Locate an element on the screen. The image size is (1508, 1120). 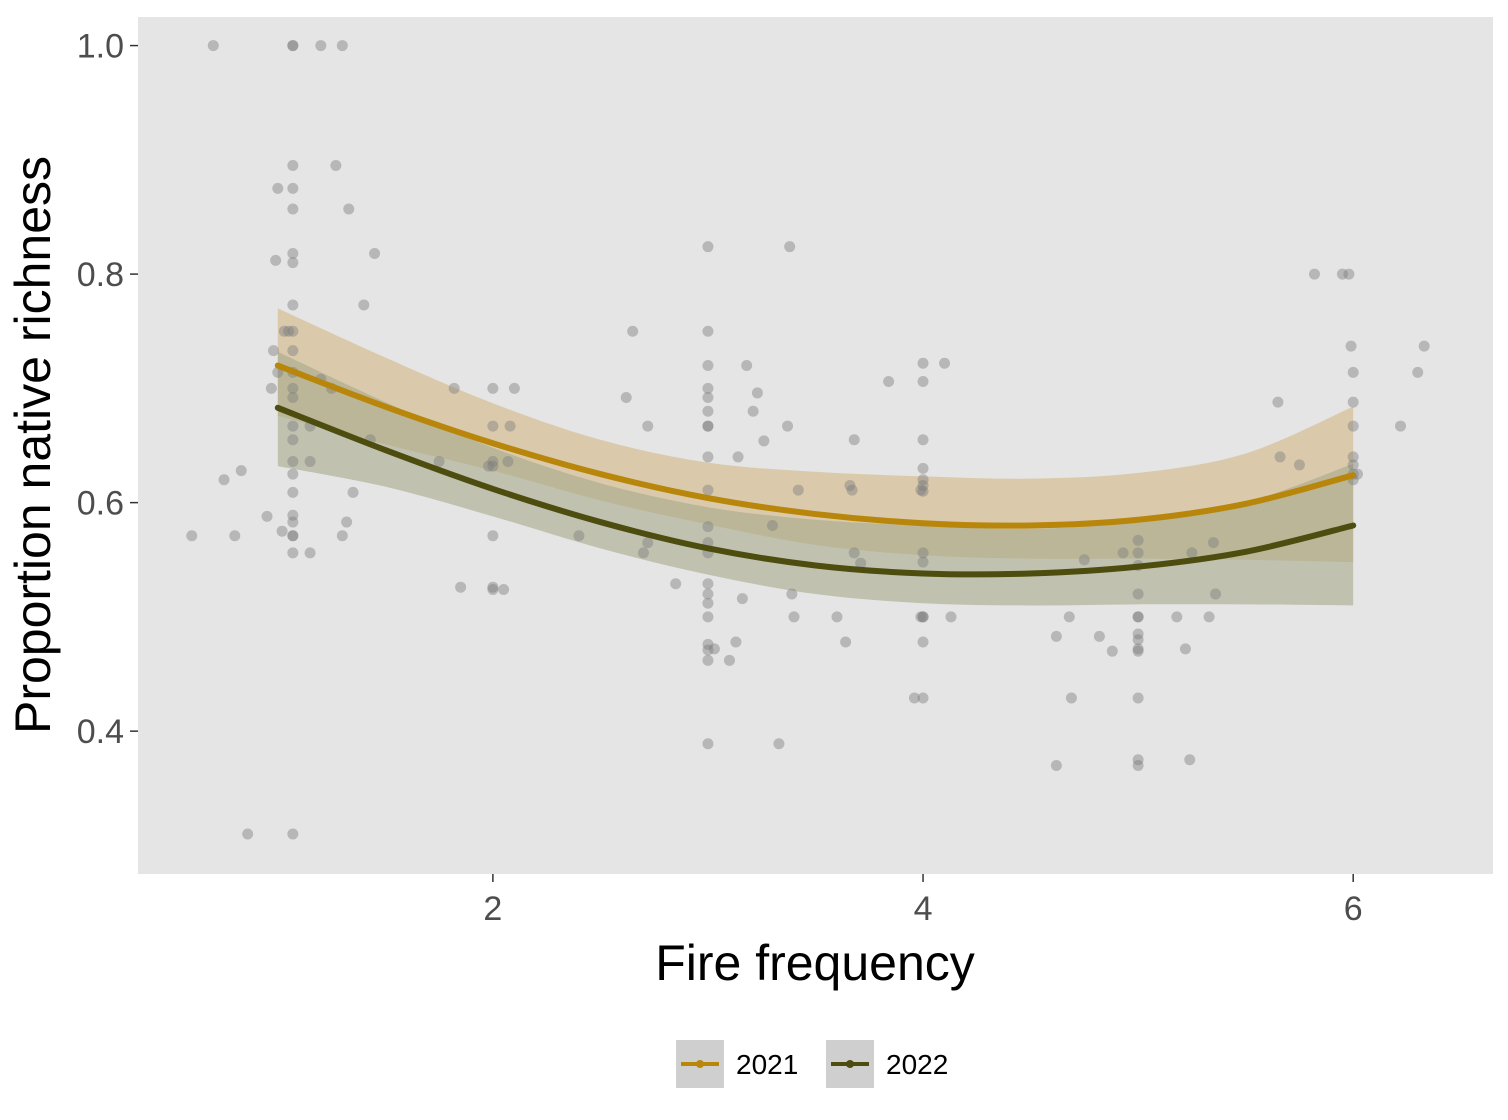
fit-line-2021 is located at coordinates (815, 445).